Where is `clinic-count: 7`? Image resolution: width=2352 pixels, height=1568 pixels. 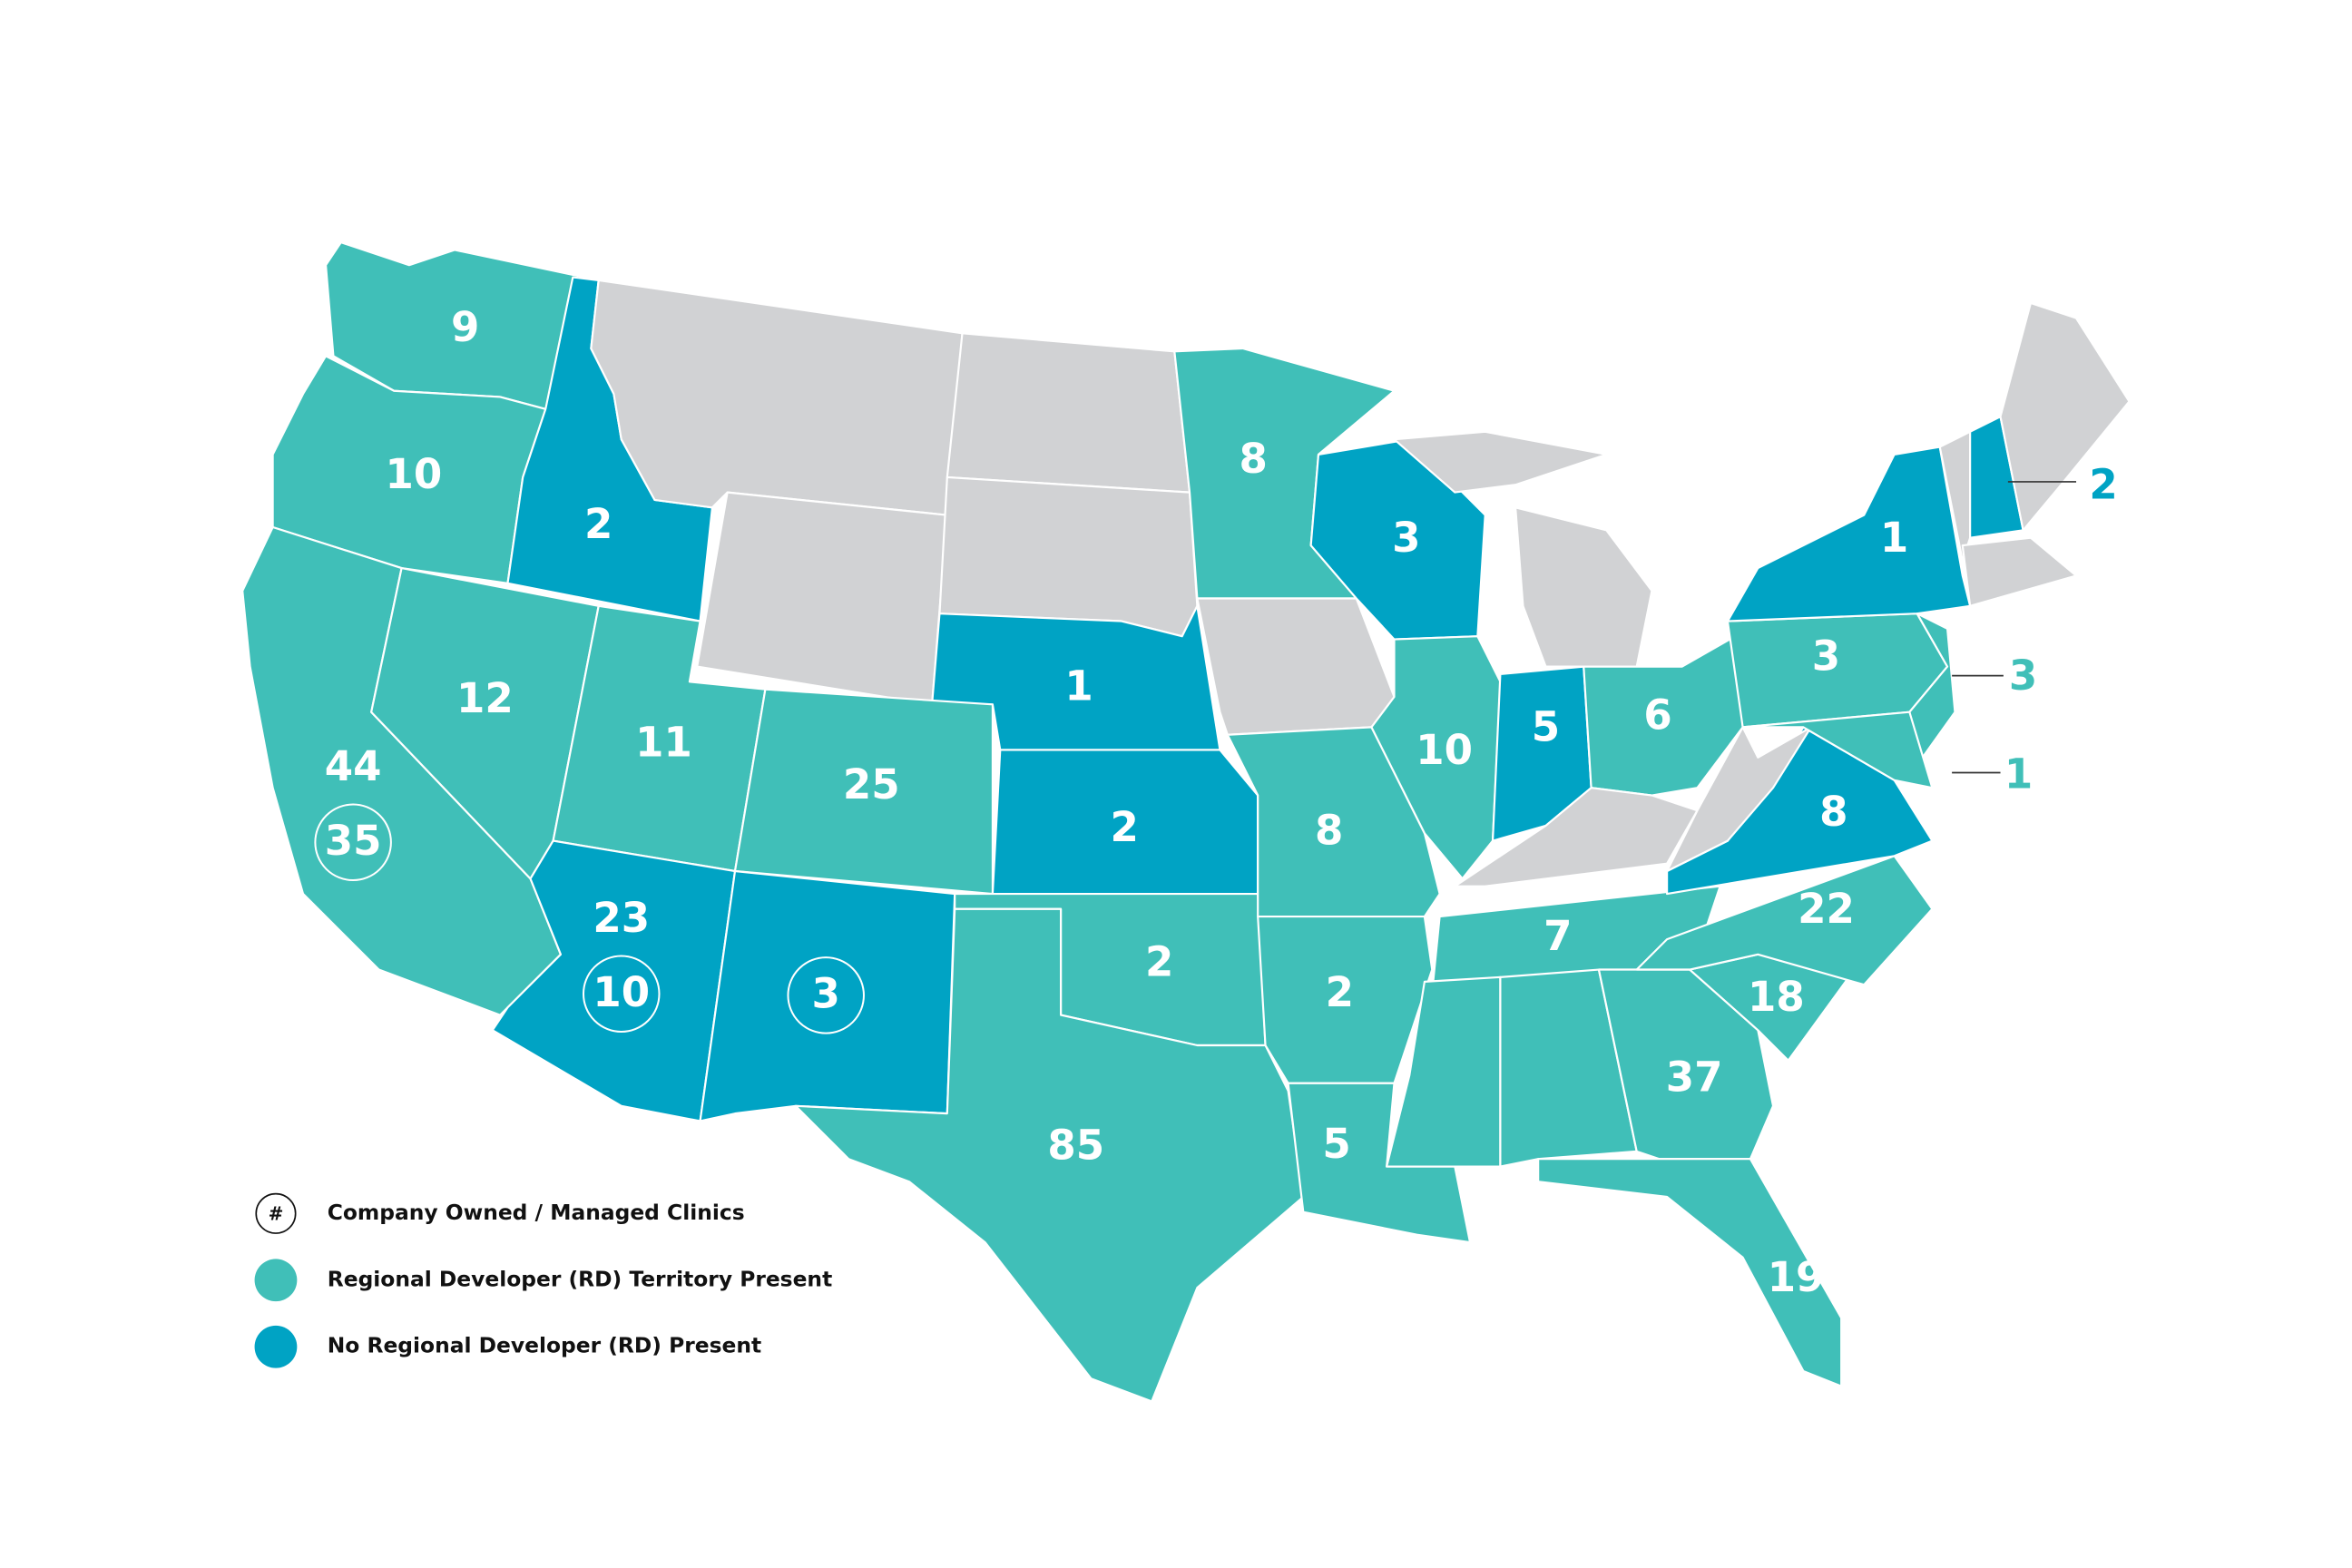 clinic-count: 7 is located at coordinates (1558, 936).